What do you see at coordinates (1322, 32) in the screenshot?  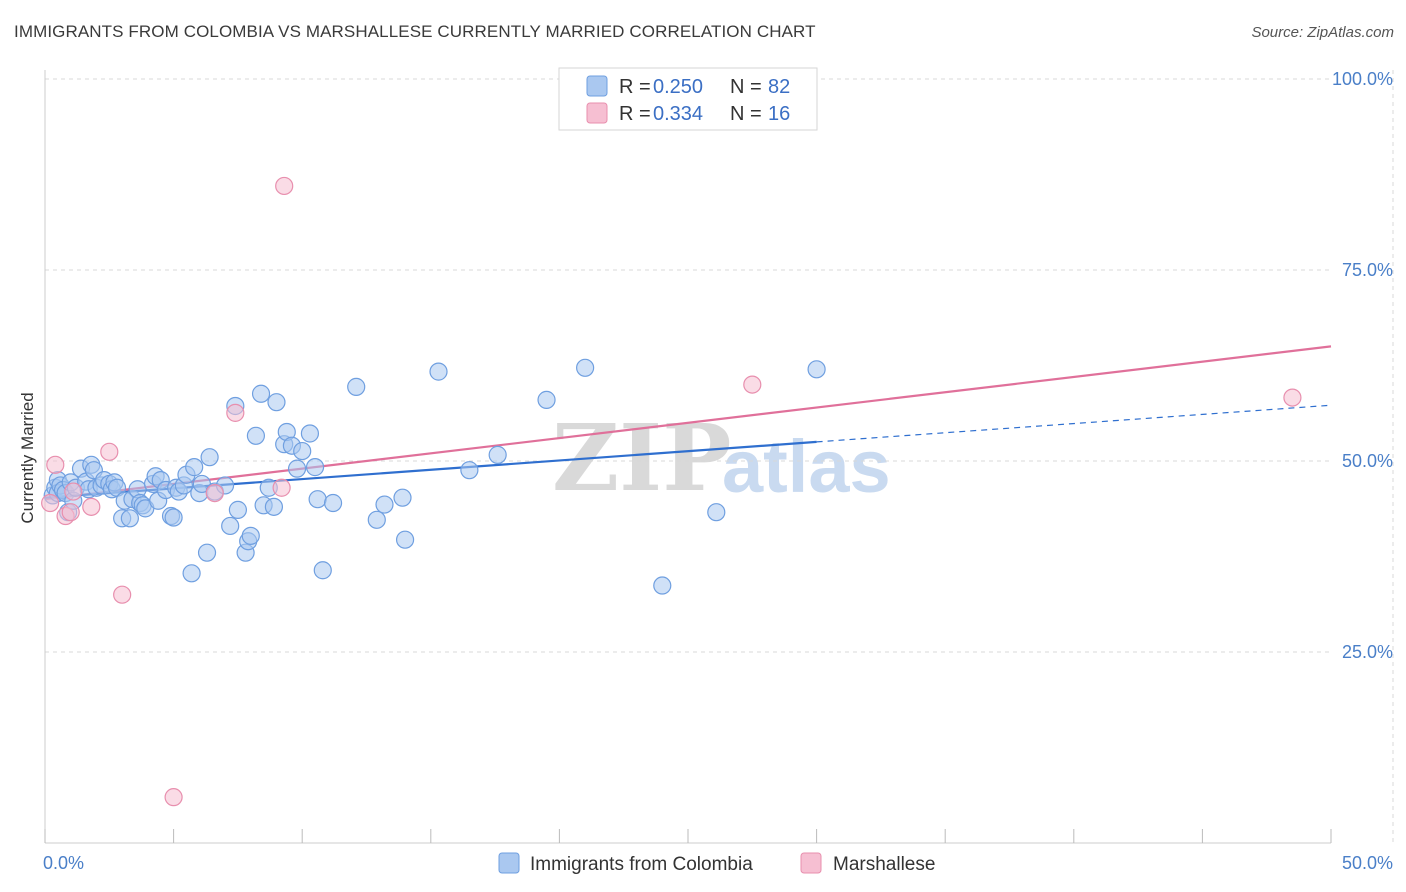 I see `source-label: Source: ZipAtlas.com` at bounding box center [1322, 32].